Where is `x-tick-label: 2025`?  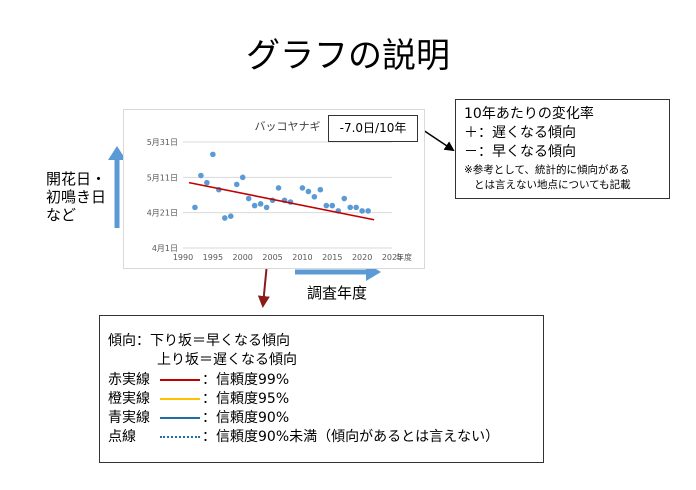
x-tick-label: 2025 is located at coordinates (392, 257).